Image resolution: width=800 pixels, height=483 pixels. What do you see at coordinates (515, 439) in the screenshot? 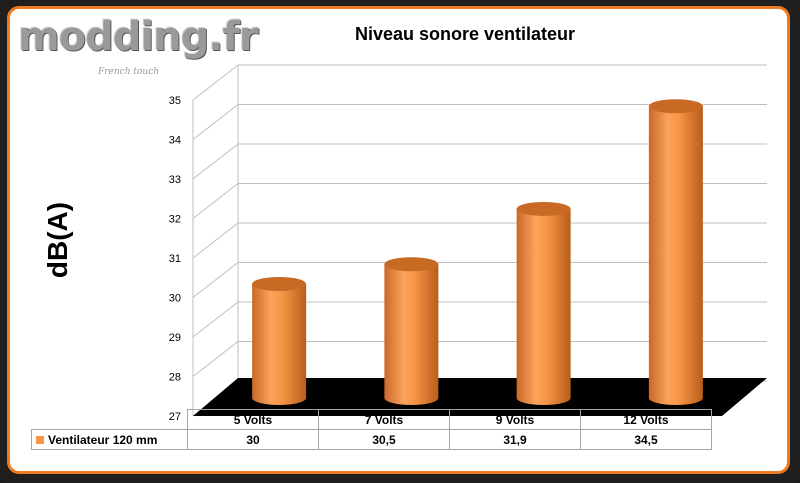
I see `data-label: 31,9` at bounding box center [515, 439].